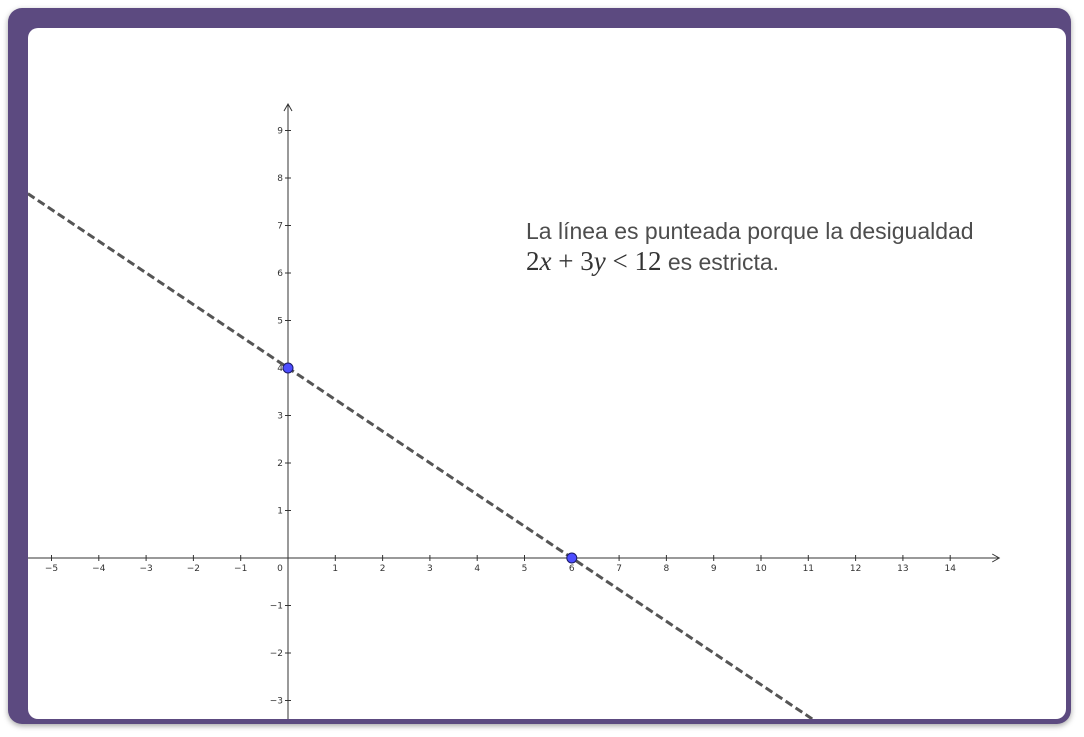  Describe the element at coordinates (525, 569) in the screenshot. I see `x-tick-label: 5` at that location.